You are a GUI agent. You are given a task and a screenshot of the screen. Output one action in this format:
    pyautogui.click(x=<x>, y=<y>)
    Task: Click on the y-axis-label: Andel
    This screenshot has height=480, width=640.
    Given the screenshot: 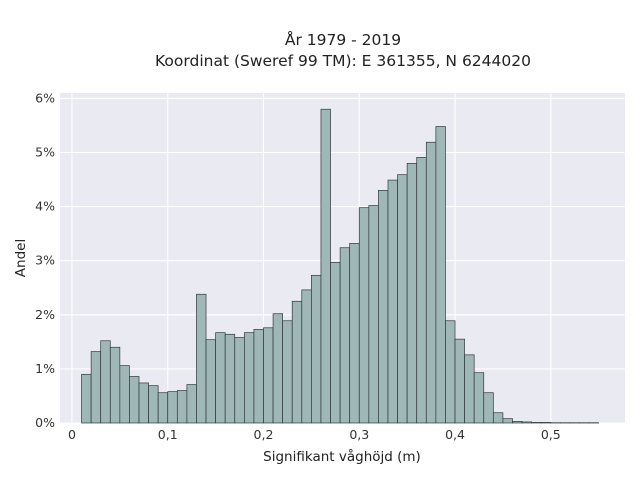 What is the action you would take?
    pyautogui.click(x=21, y=258)
    